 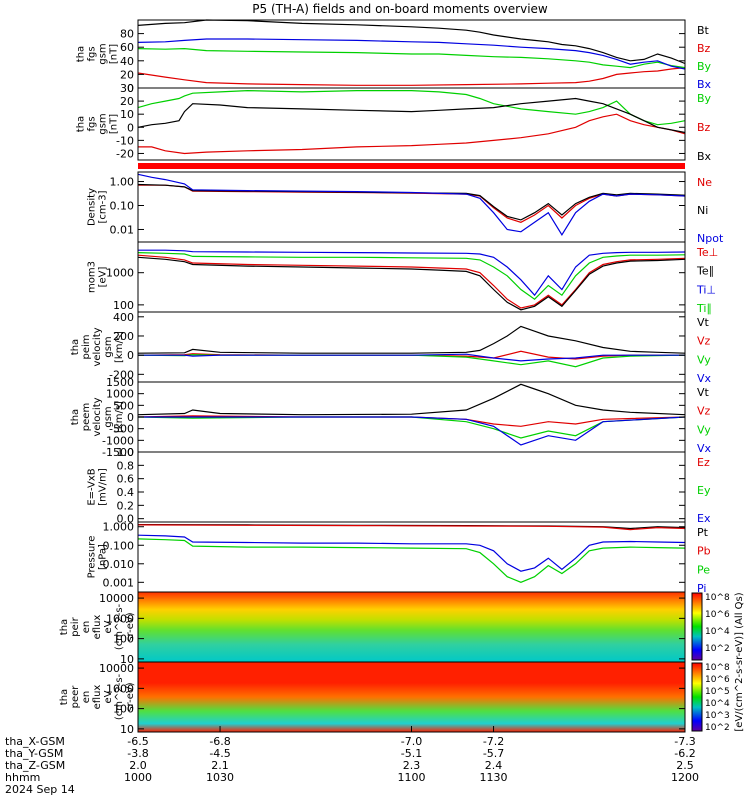 I want to click on series-line-vx-peim_velocity, so click(x=411, y=357).